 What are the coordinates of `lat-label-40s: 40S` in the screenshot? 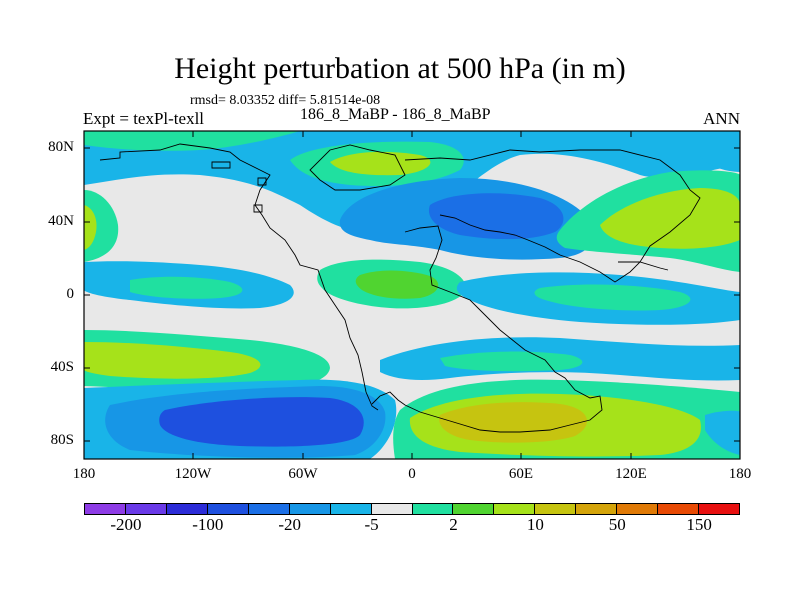 It's located at (62, 367).